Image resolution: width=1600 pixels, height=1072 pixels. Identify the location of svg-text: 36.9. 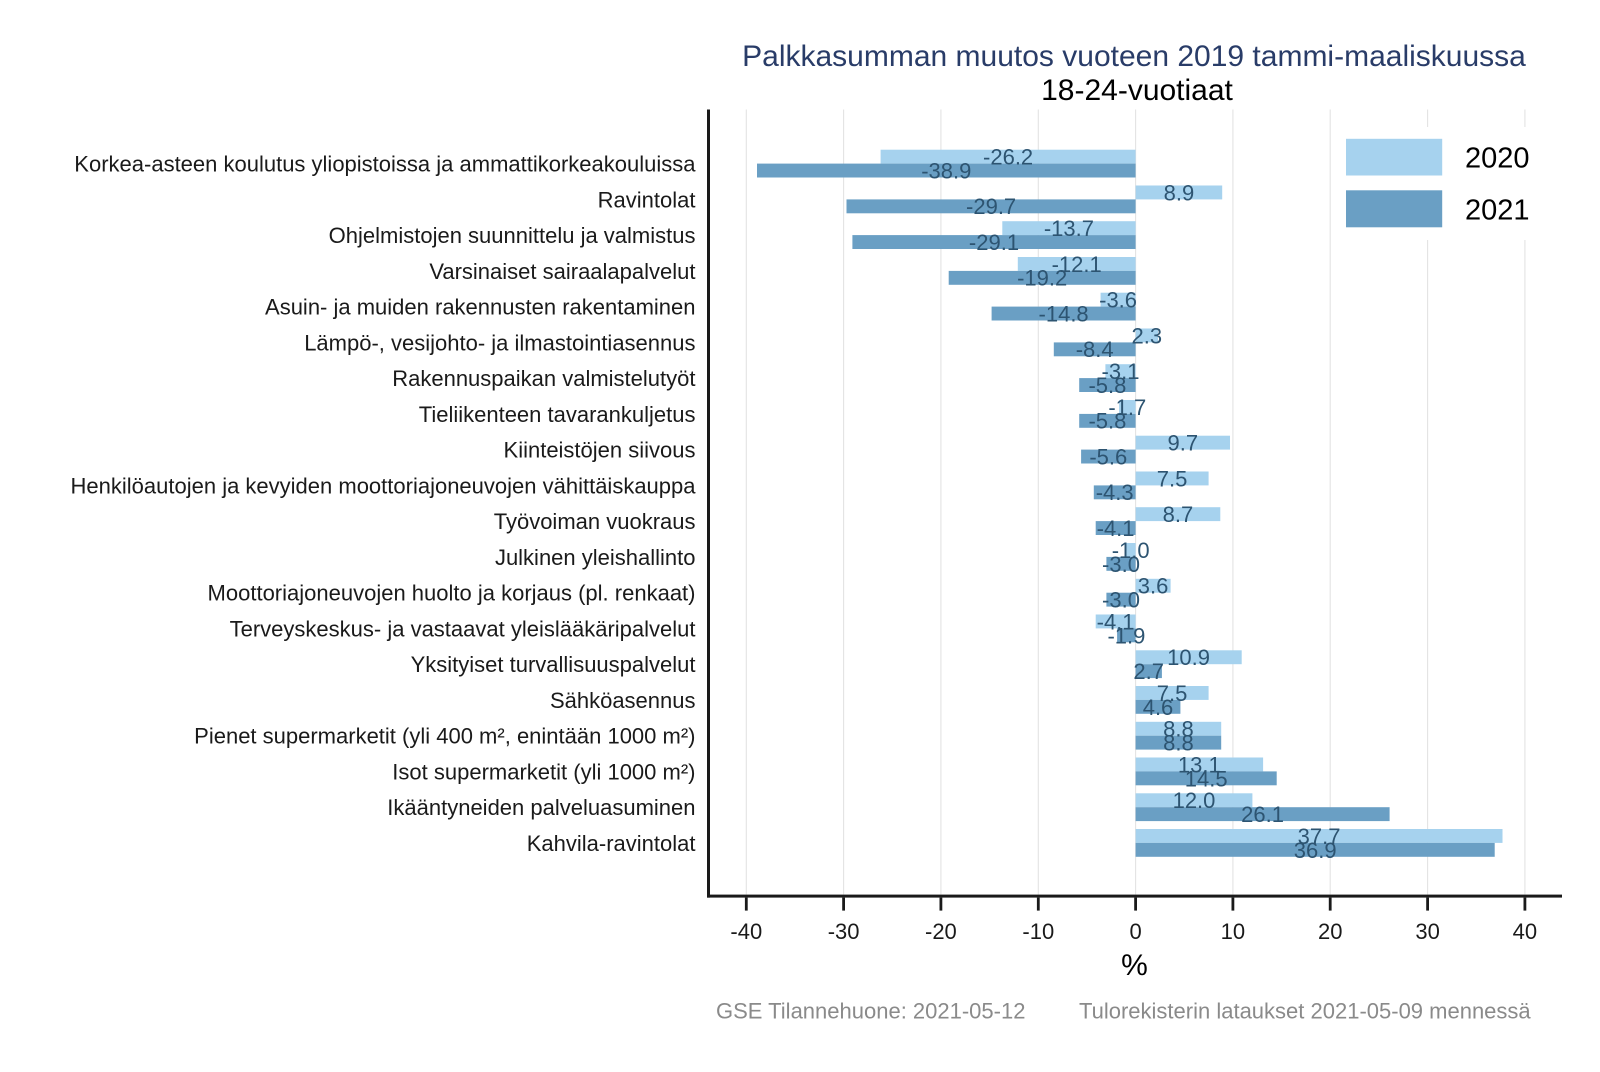
(1315, 850).